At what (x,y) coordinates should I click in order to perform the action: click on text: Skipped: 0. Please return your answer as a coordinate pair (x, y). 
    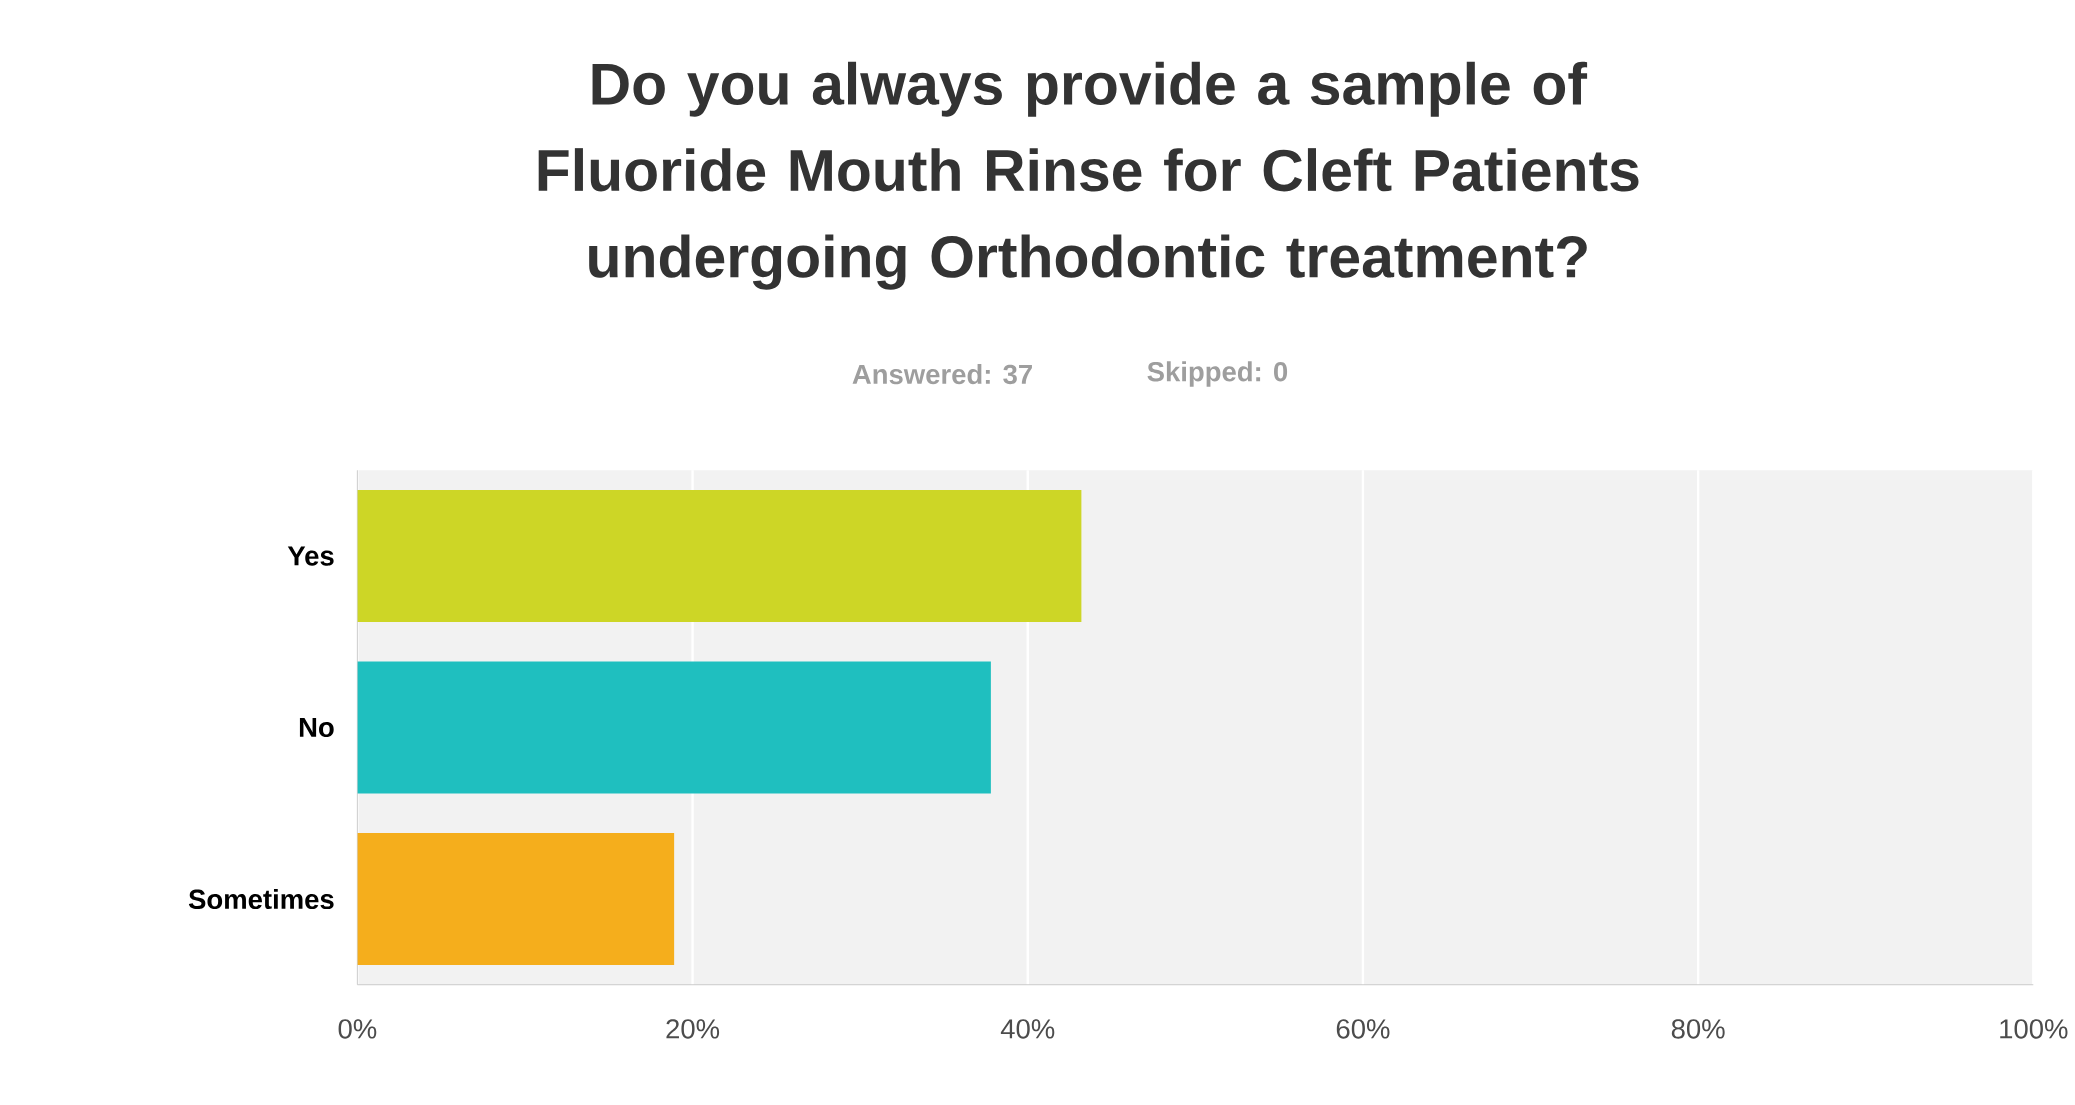
    Looking at the image, I should click on (1217, 374).